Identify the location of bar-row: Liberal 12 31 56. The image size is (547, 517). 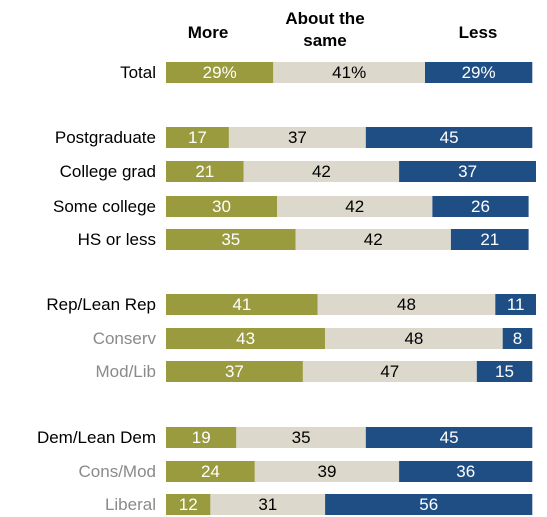
(319, 504).